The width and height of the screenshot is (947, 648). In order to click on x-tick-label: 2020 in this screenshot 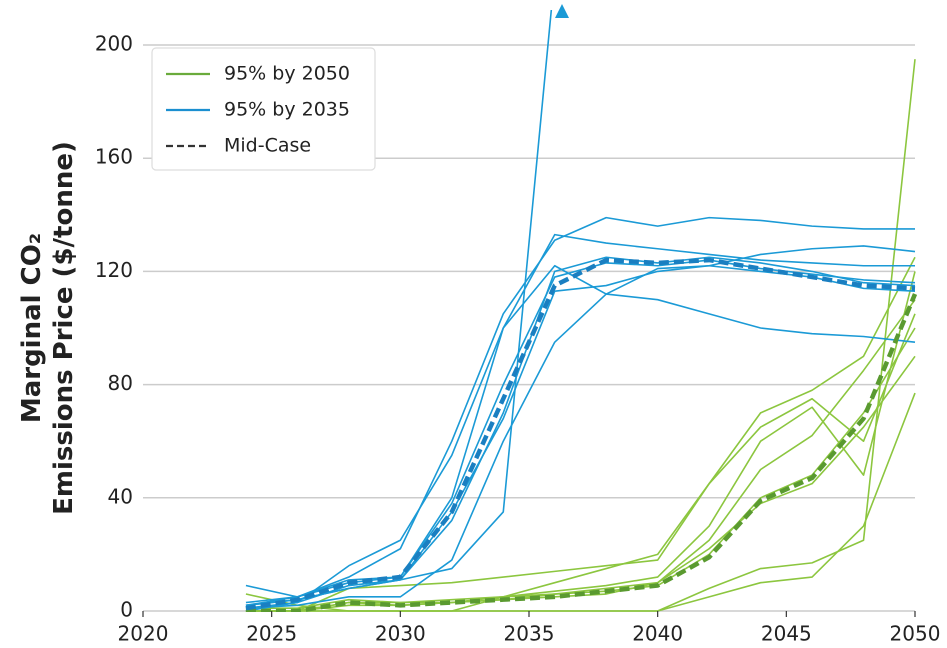, I will do `click(143, 634)`.